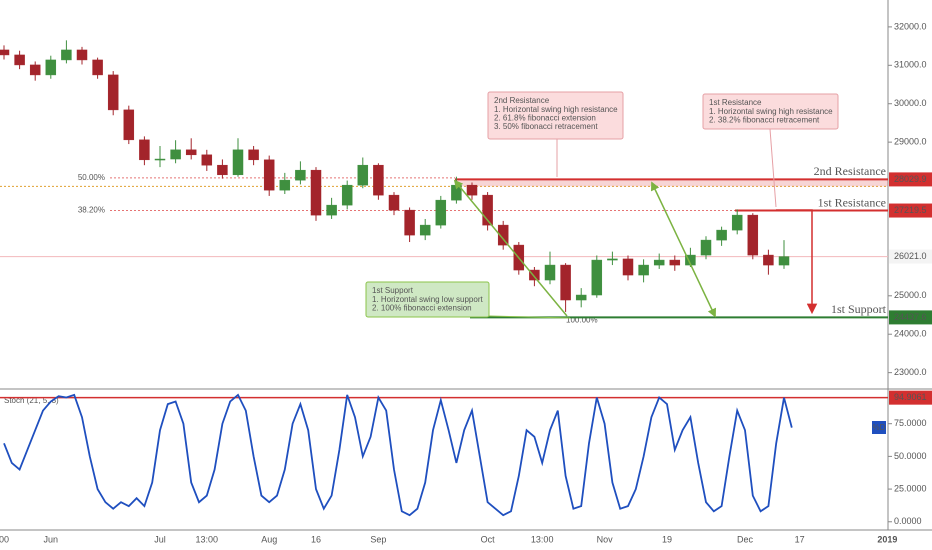 The image size is (932, 550). Describe the element at coordinates (800, 539) in the screenshot. I see `x-tick-label: 17` at that location.